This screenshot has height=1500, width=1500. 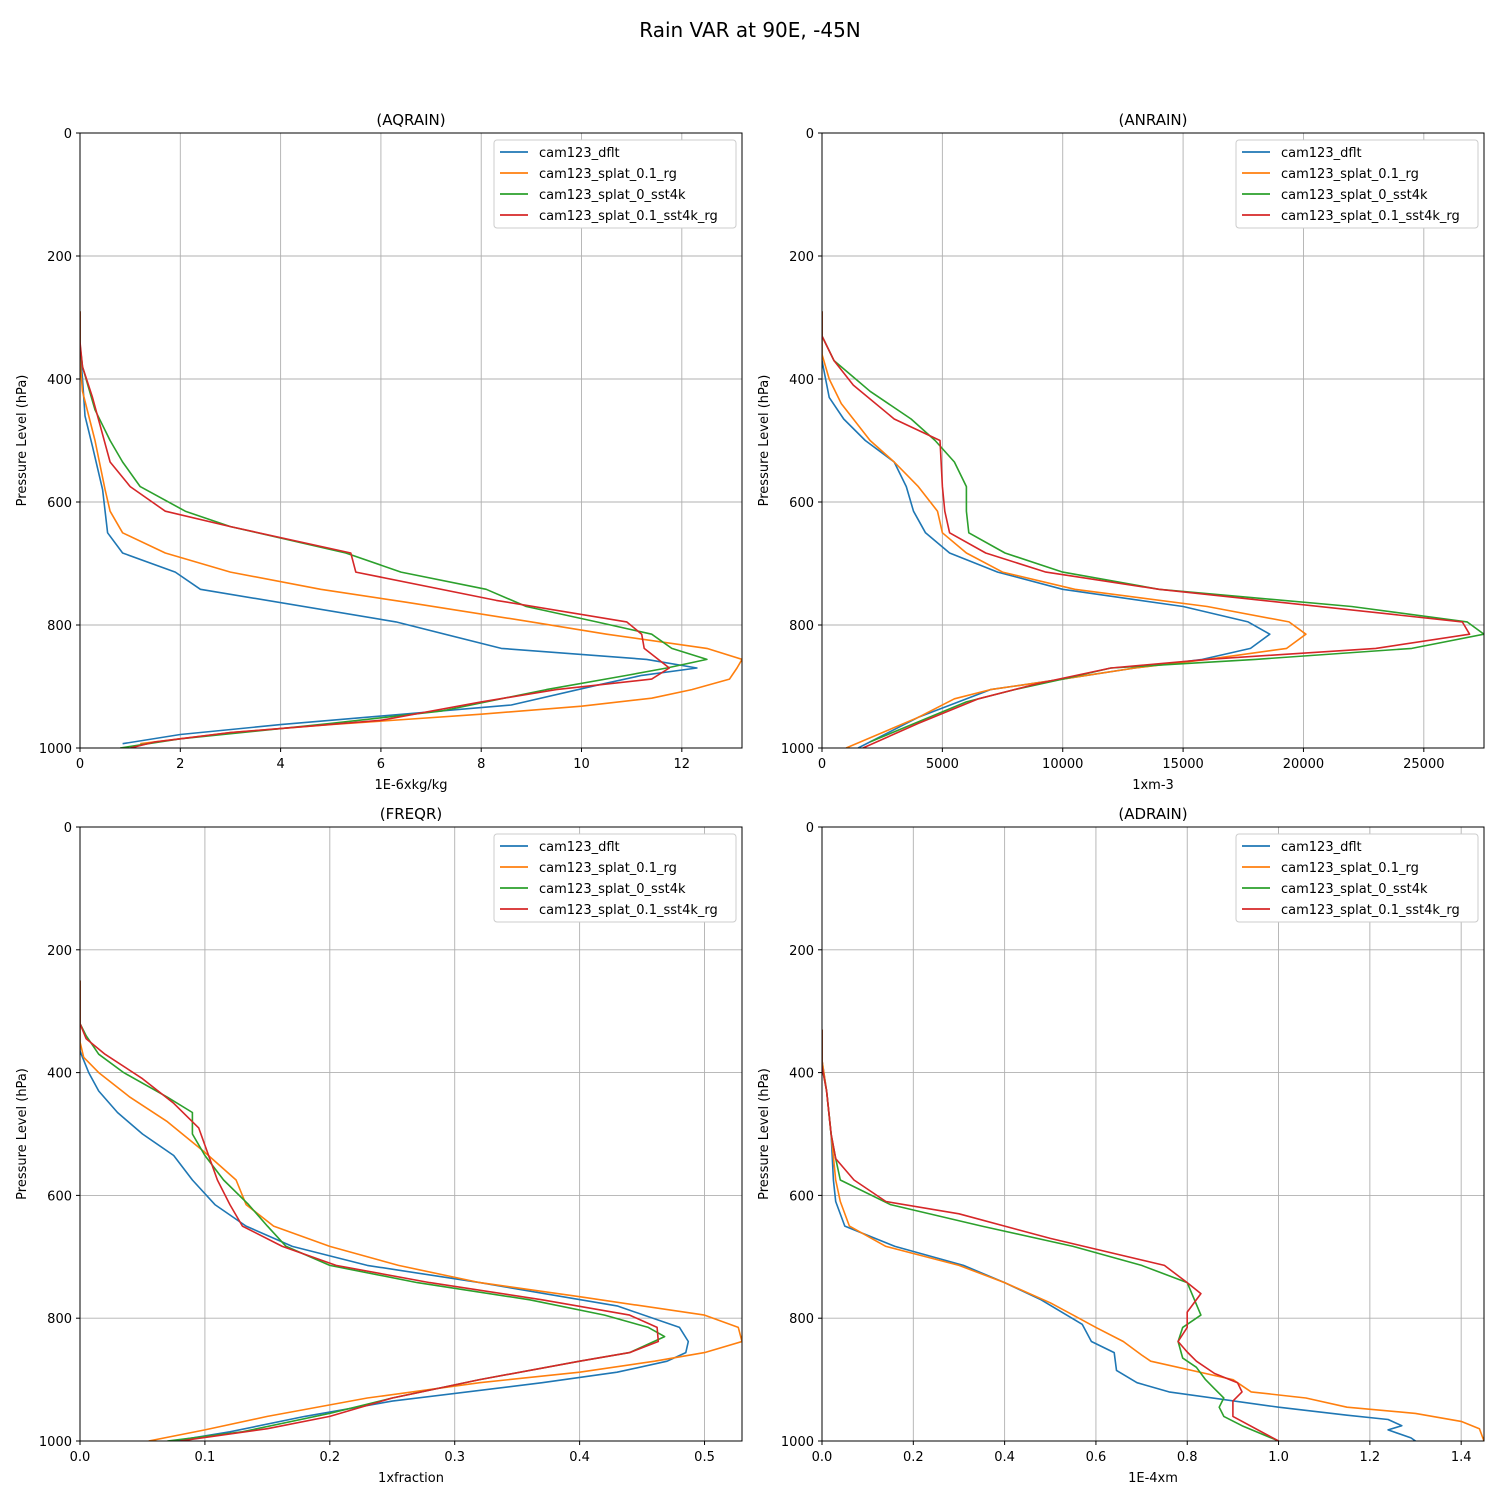 What do you see at coordinates (682, 764) in the screenshot?
I see `x-tick-label: 12` at bounding box center [682, 764].